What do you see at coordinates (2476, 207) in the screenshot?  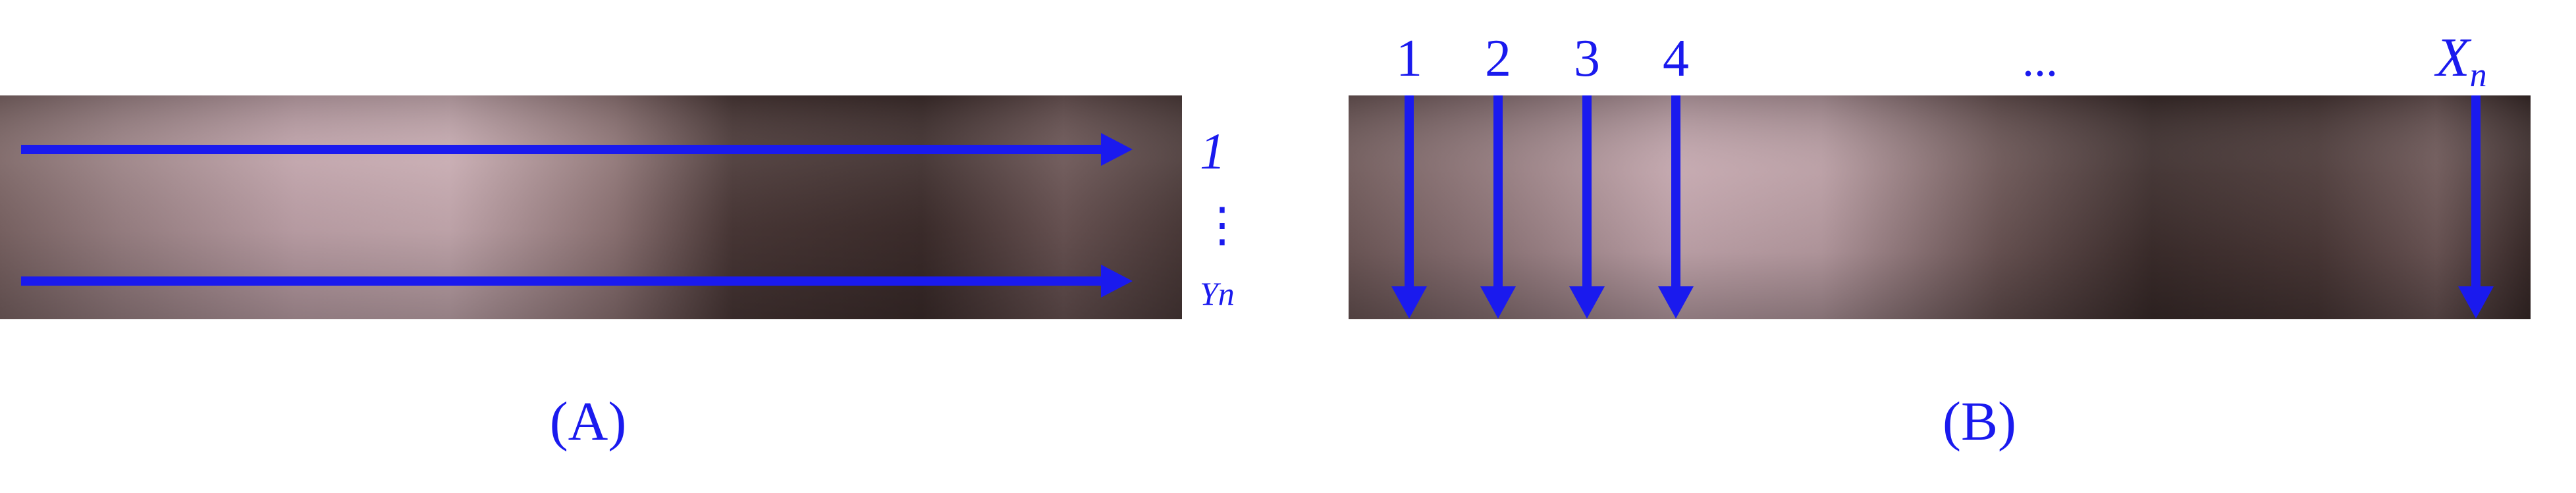 I see `column-scan-arrow-last` at bounding box center [2476, 207].